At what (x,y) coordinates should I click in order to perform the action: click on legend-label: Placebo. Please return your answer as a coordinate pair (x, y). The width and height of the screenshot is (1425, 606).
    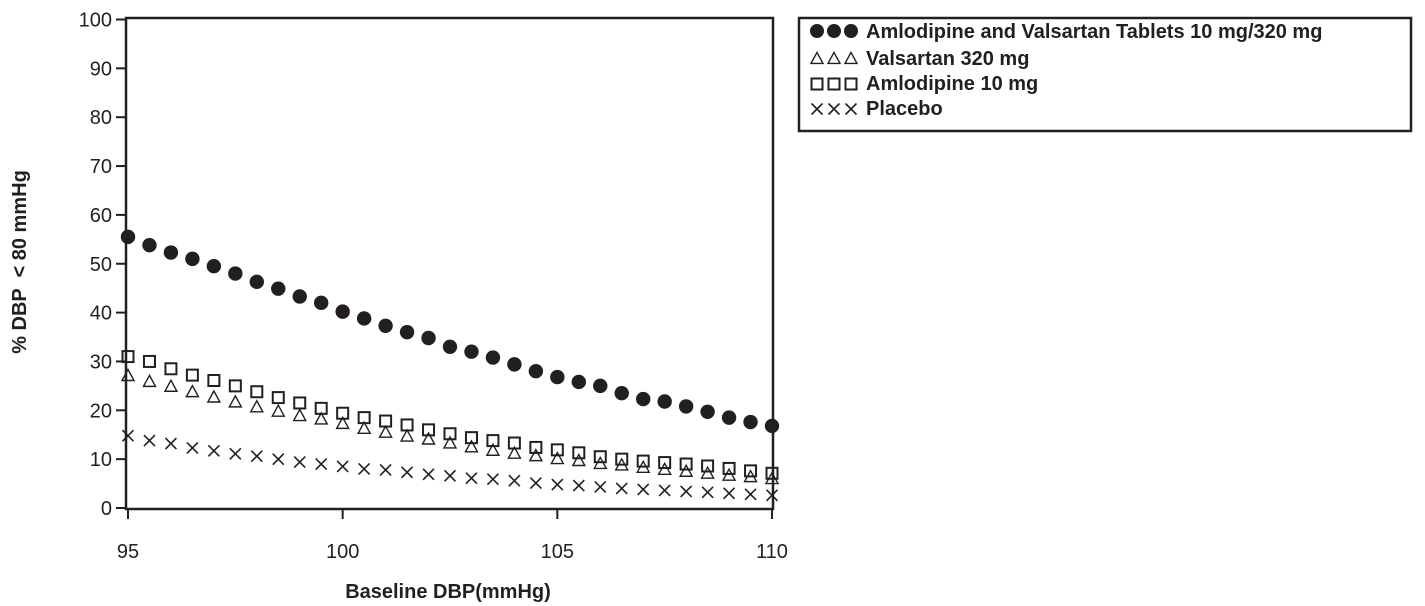
    Looking at the image, I should click on (904, 109).